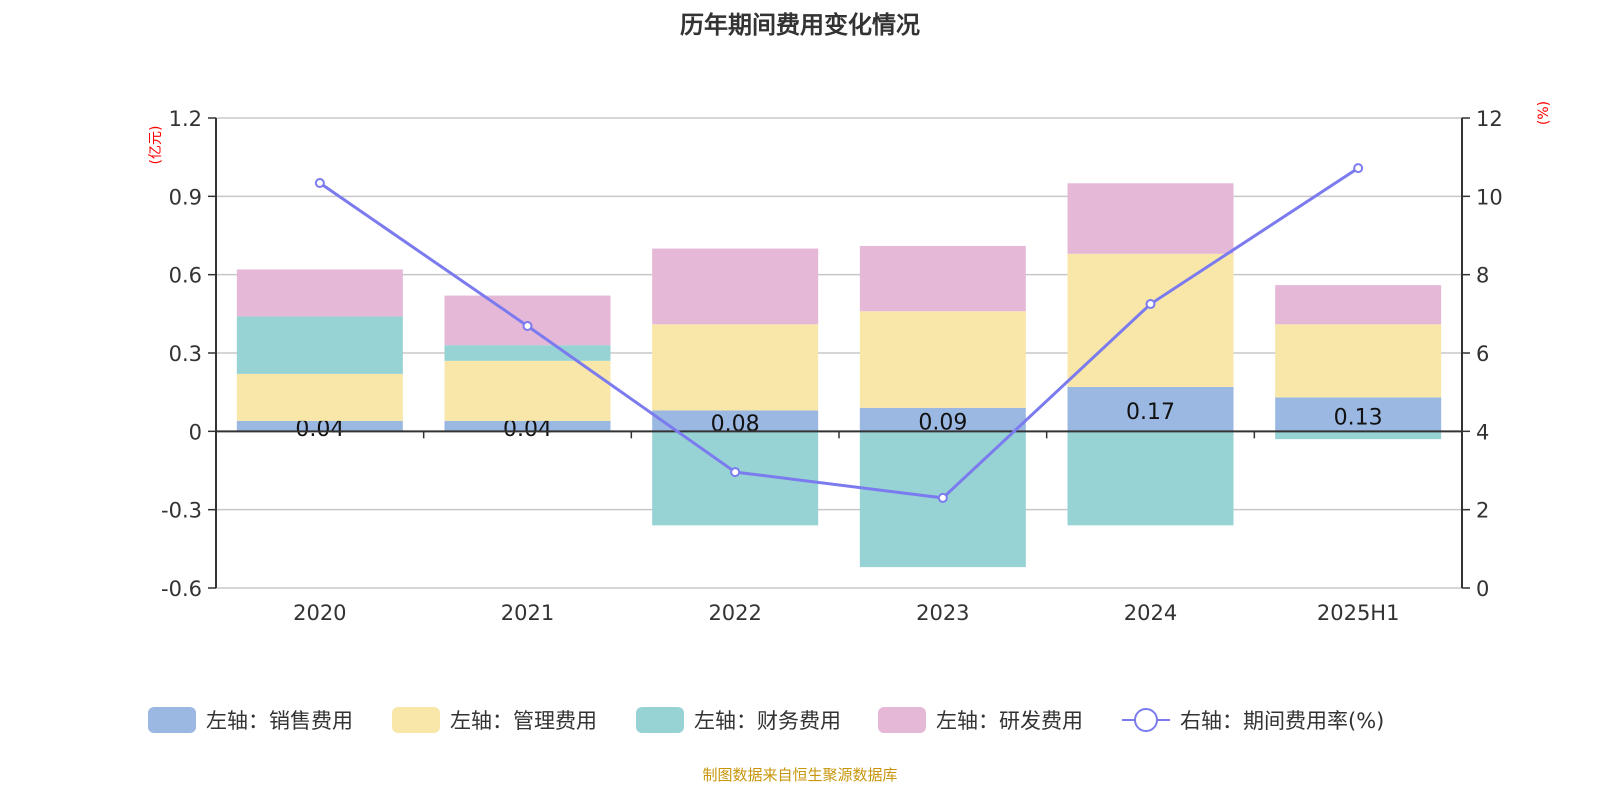  What do you see at coordinates (181, 511) in the screenshot?
I see `left-tick-label: -0.3` at bounding box center [181, 511].